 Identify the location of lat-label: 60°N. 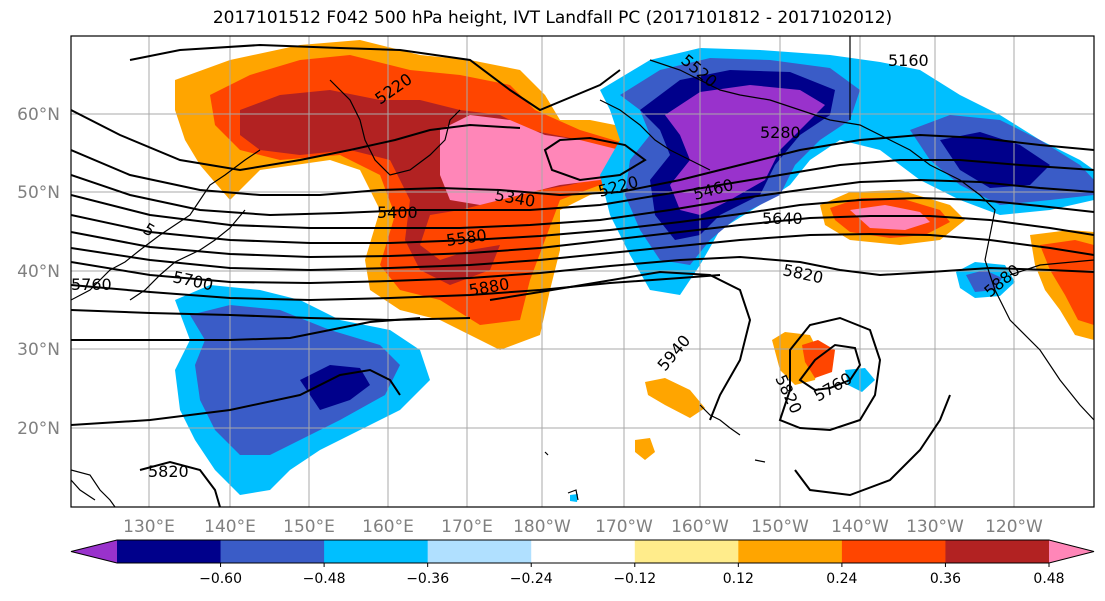
(38, 115).